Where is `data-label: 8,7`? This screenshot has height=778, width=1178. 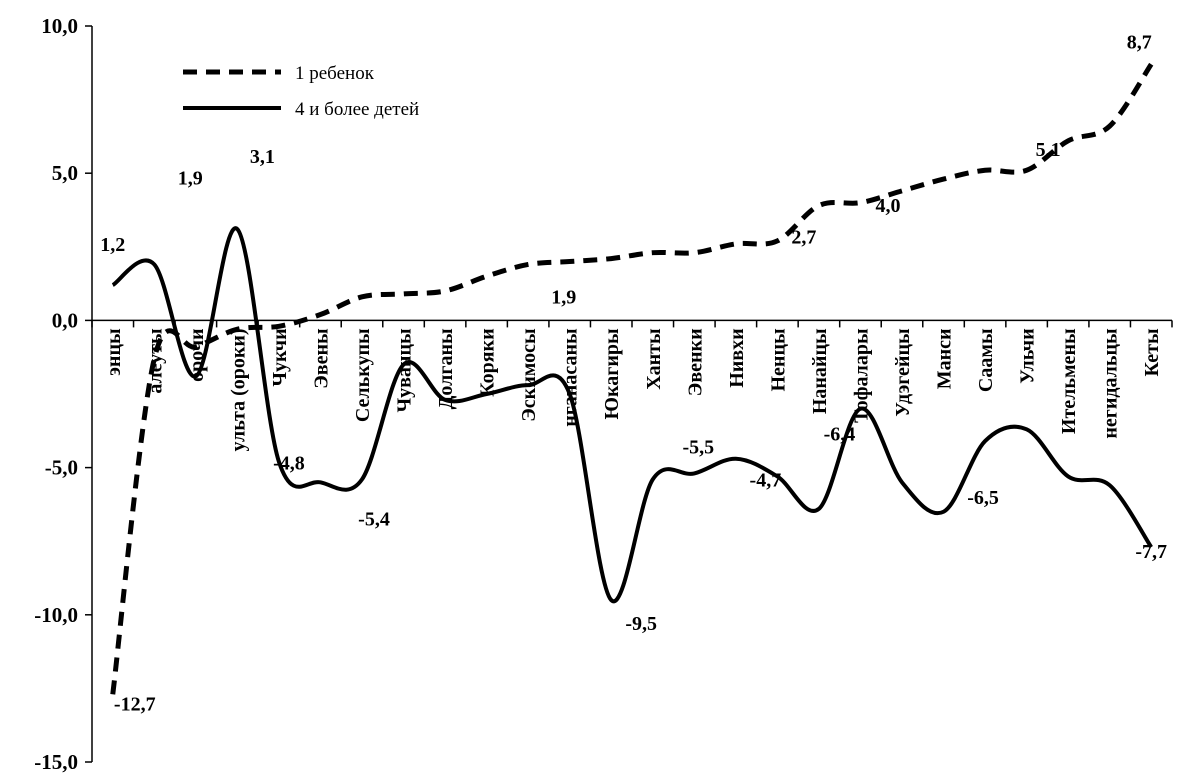
data-label: 8,7 is located at coordinates (1139, 42).